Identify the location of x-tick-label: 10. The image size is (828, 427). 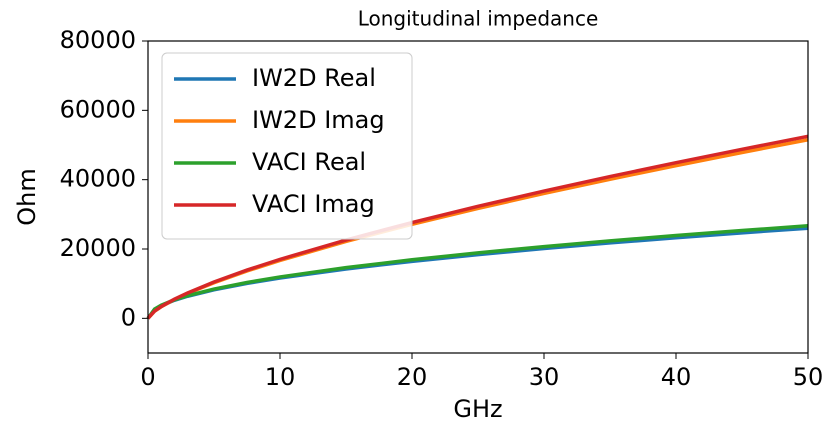
(280, 377).